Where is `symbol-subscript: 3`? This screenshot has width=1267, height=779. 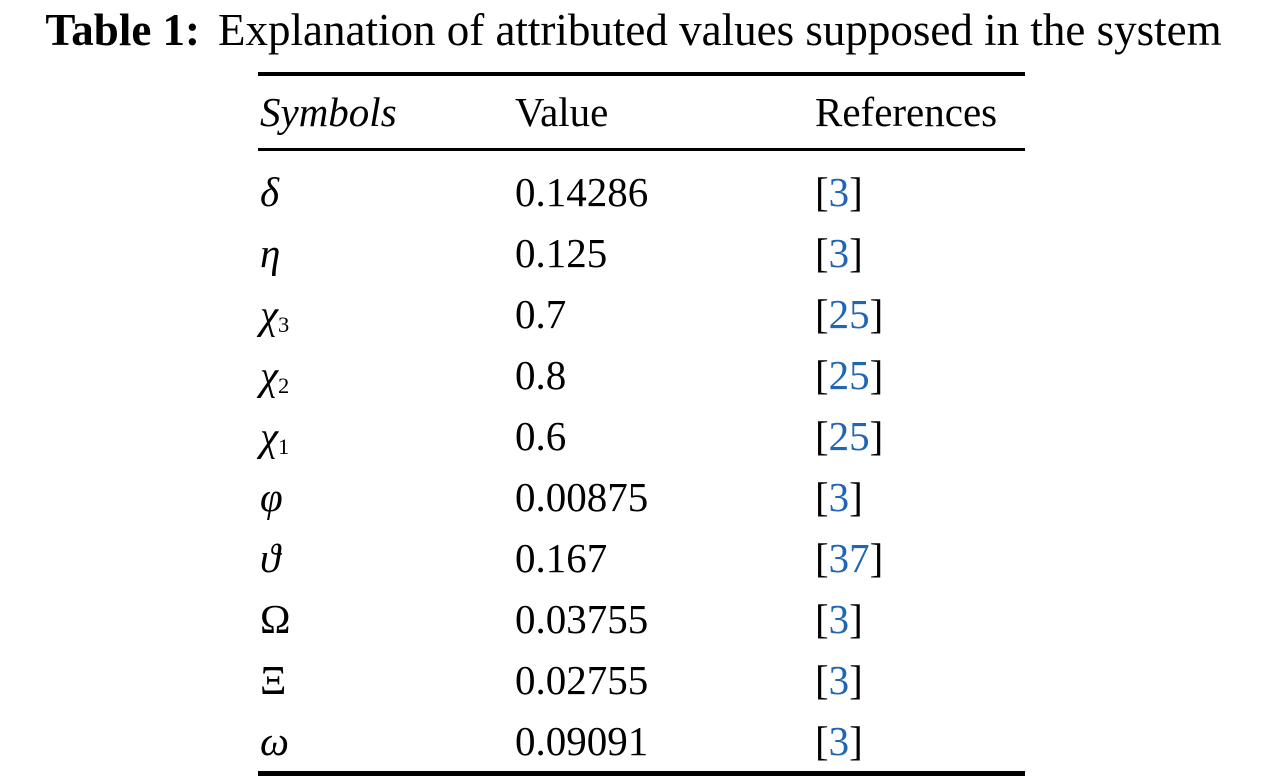 symbol-subscript: 3 is located at coordinates (284, 324).